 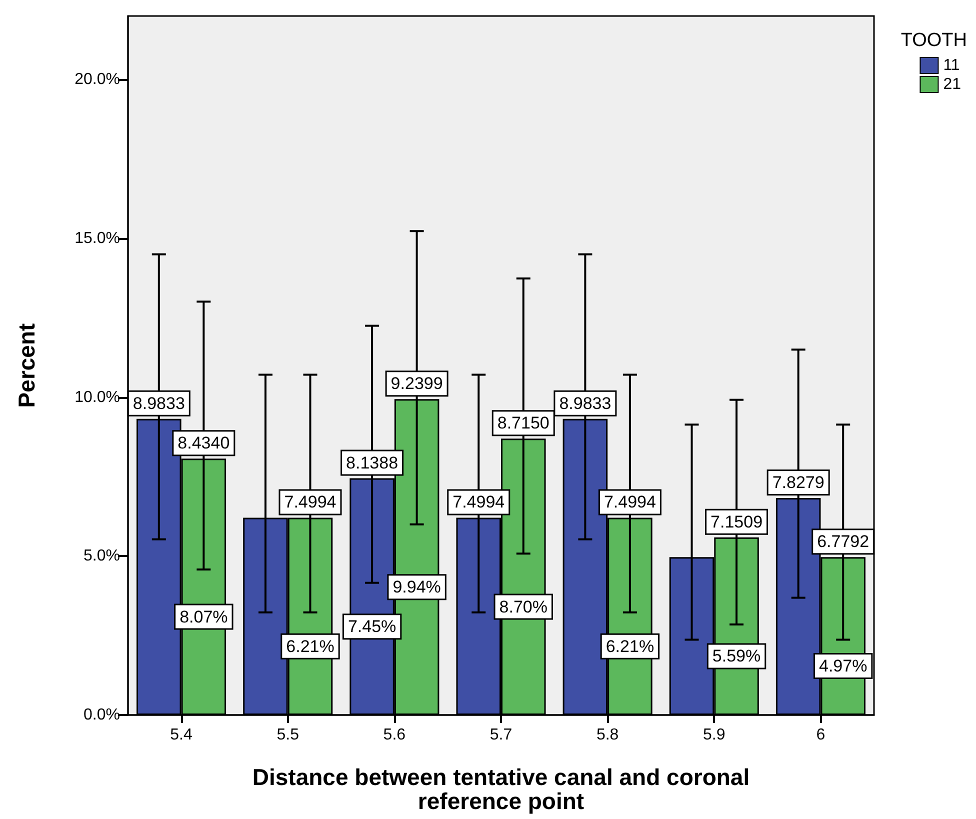 What do you see at coordinates (372, 462) in the screenshot?
I see `annotation: 8.1388` at bounding box center [372, 462].